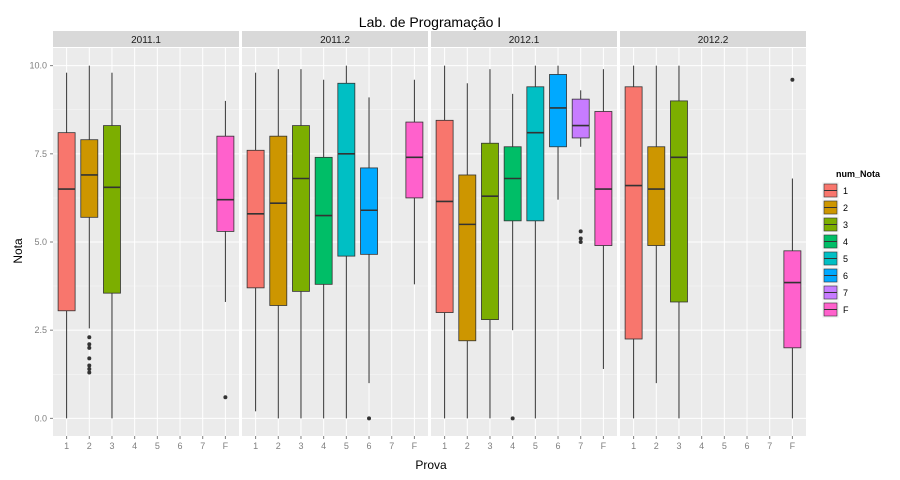 The width and height of the screenshot is (900, 480). Describe the element at coordinates (834, 292) in the screenshot. I see `legend-item: 7` at that location.